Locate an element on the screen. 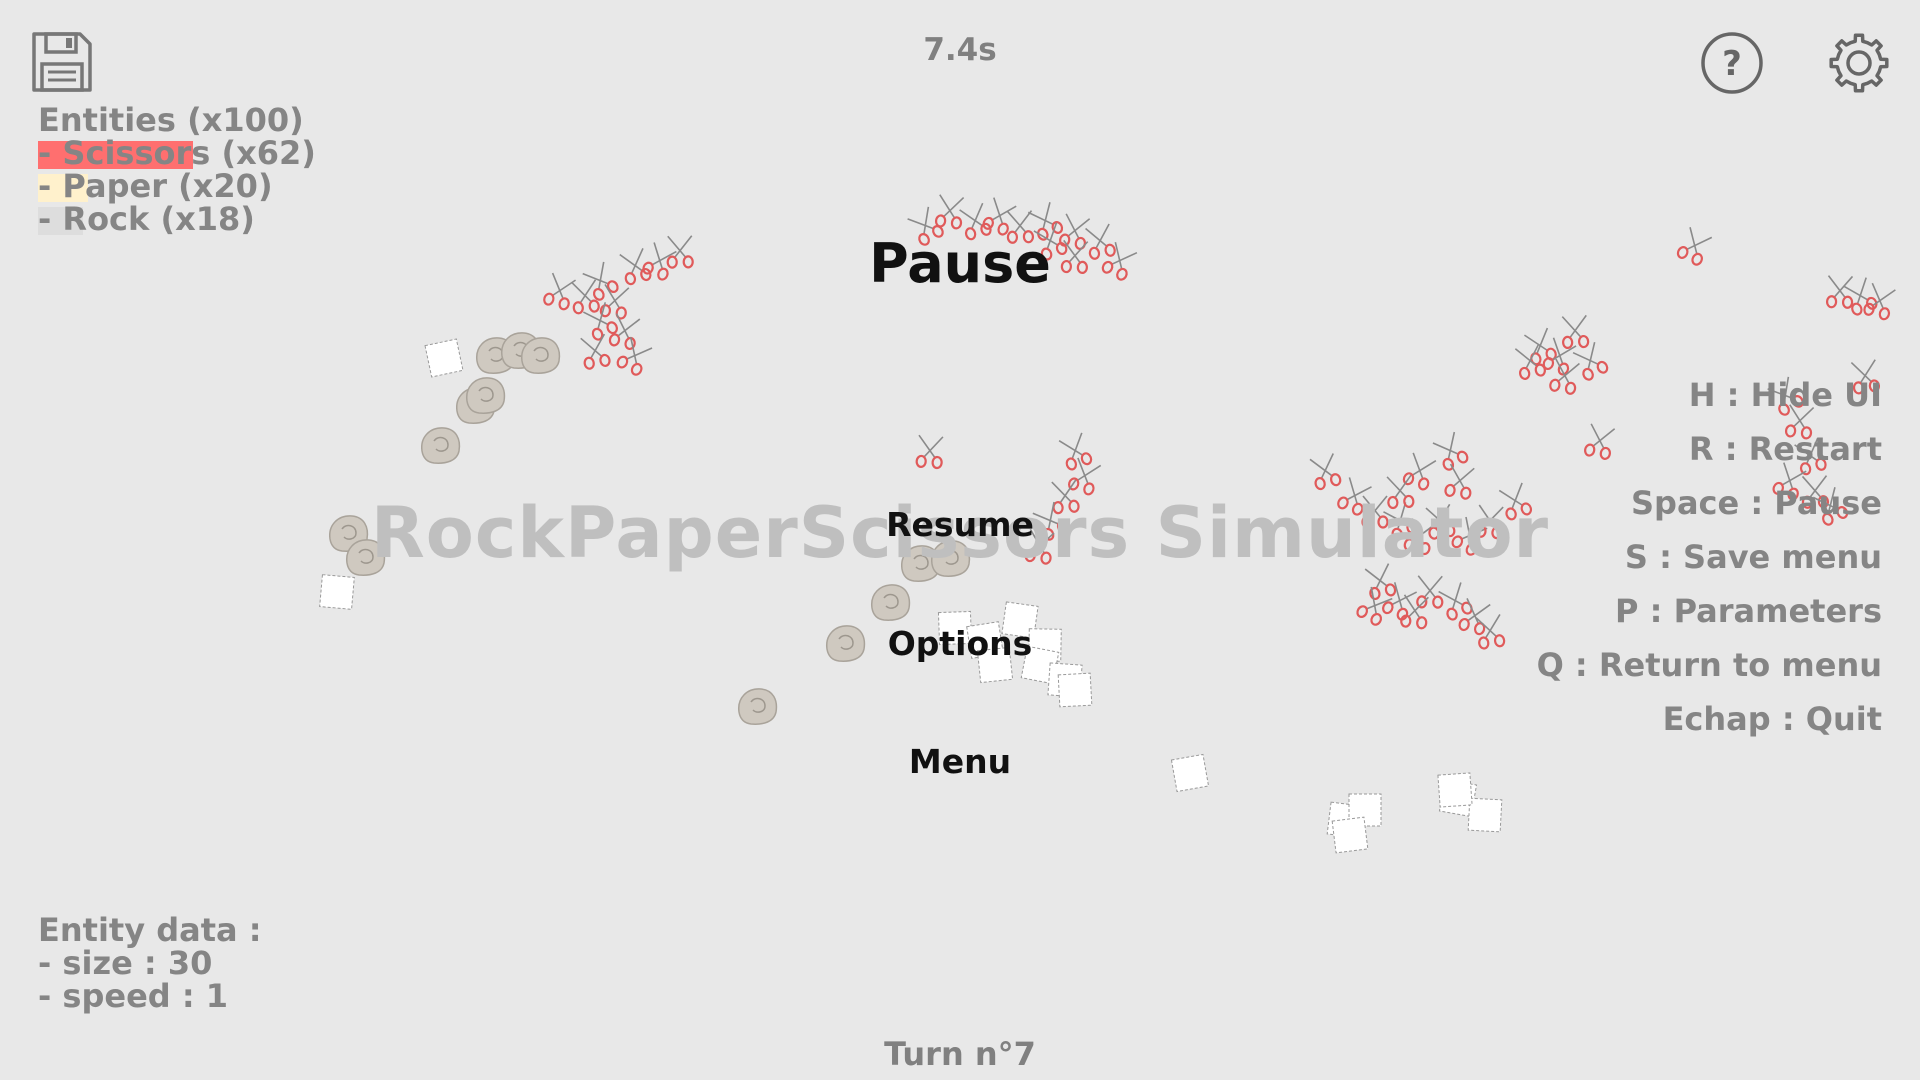 This screenshot has width=1920, height=1080. rock-proportion-bar is located at coordinates (60, 221).